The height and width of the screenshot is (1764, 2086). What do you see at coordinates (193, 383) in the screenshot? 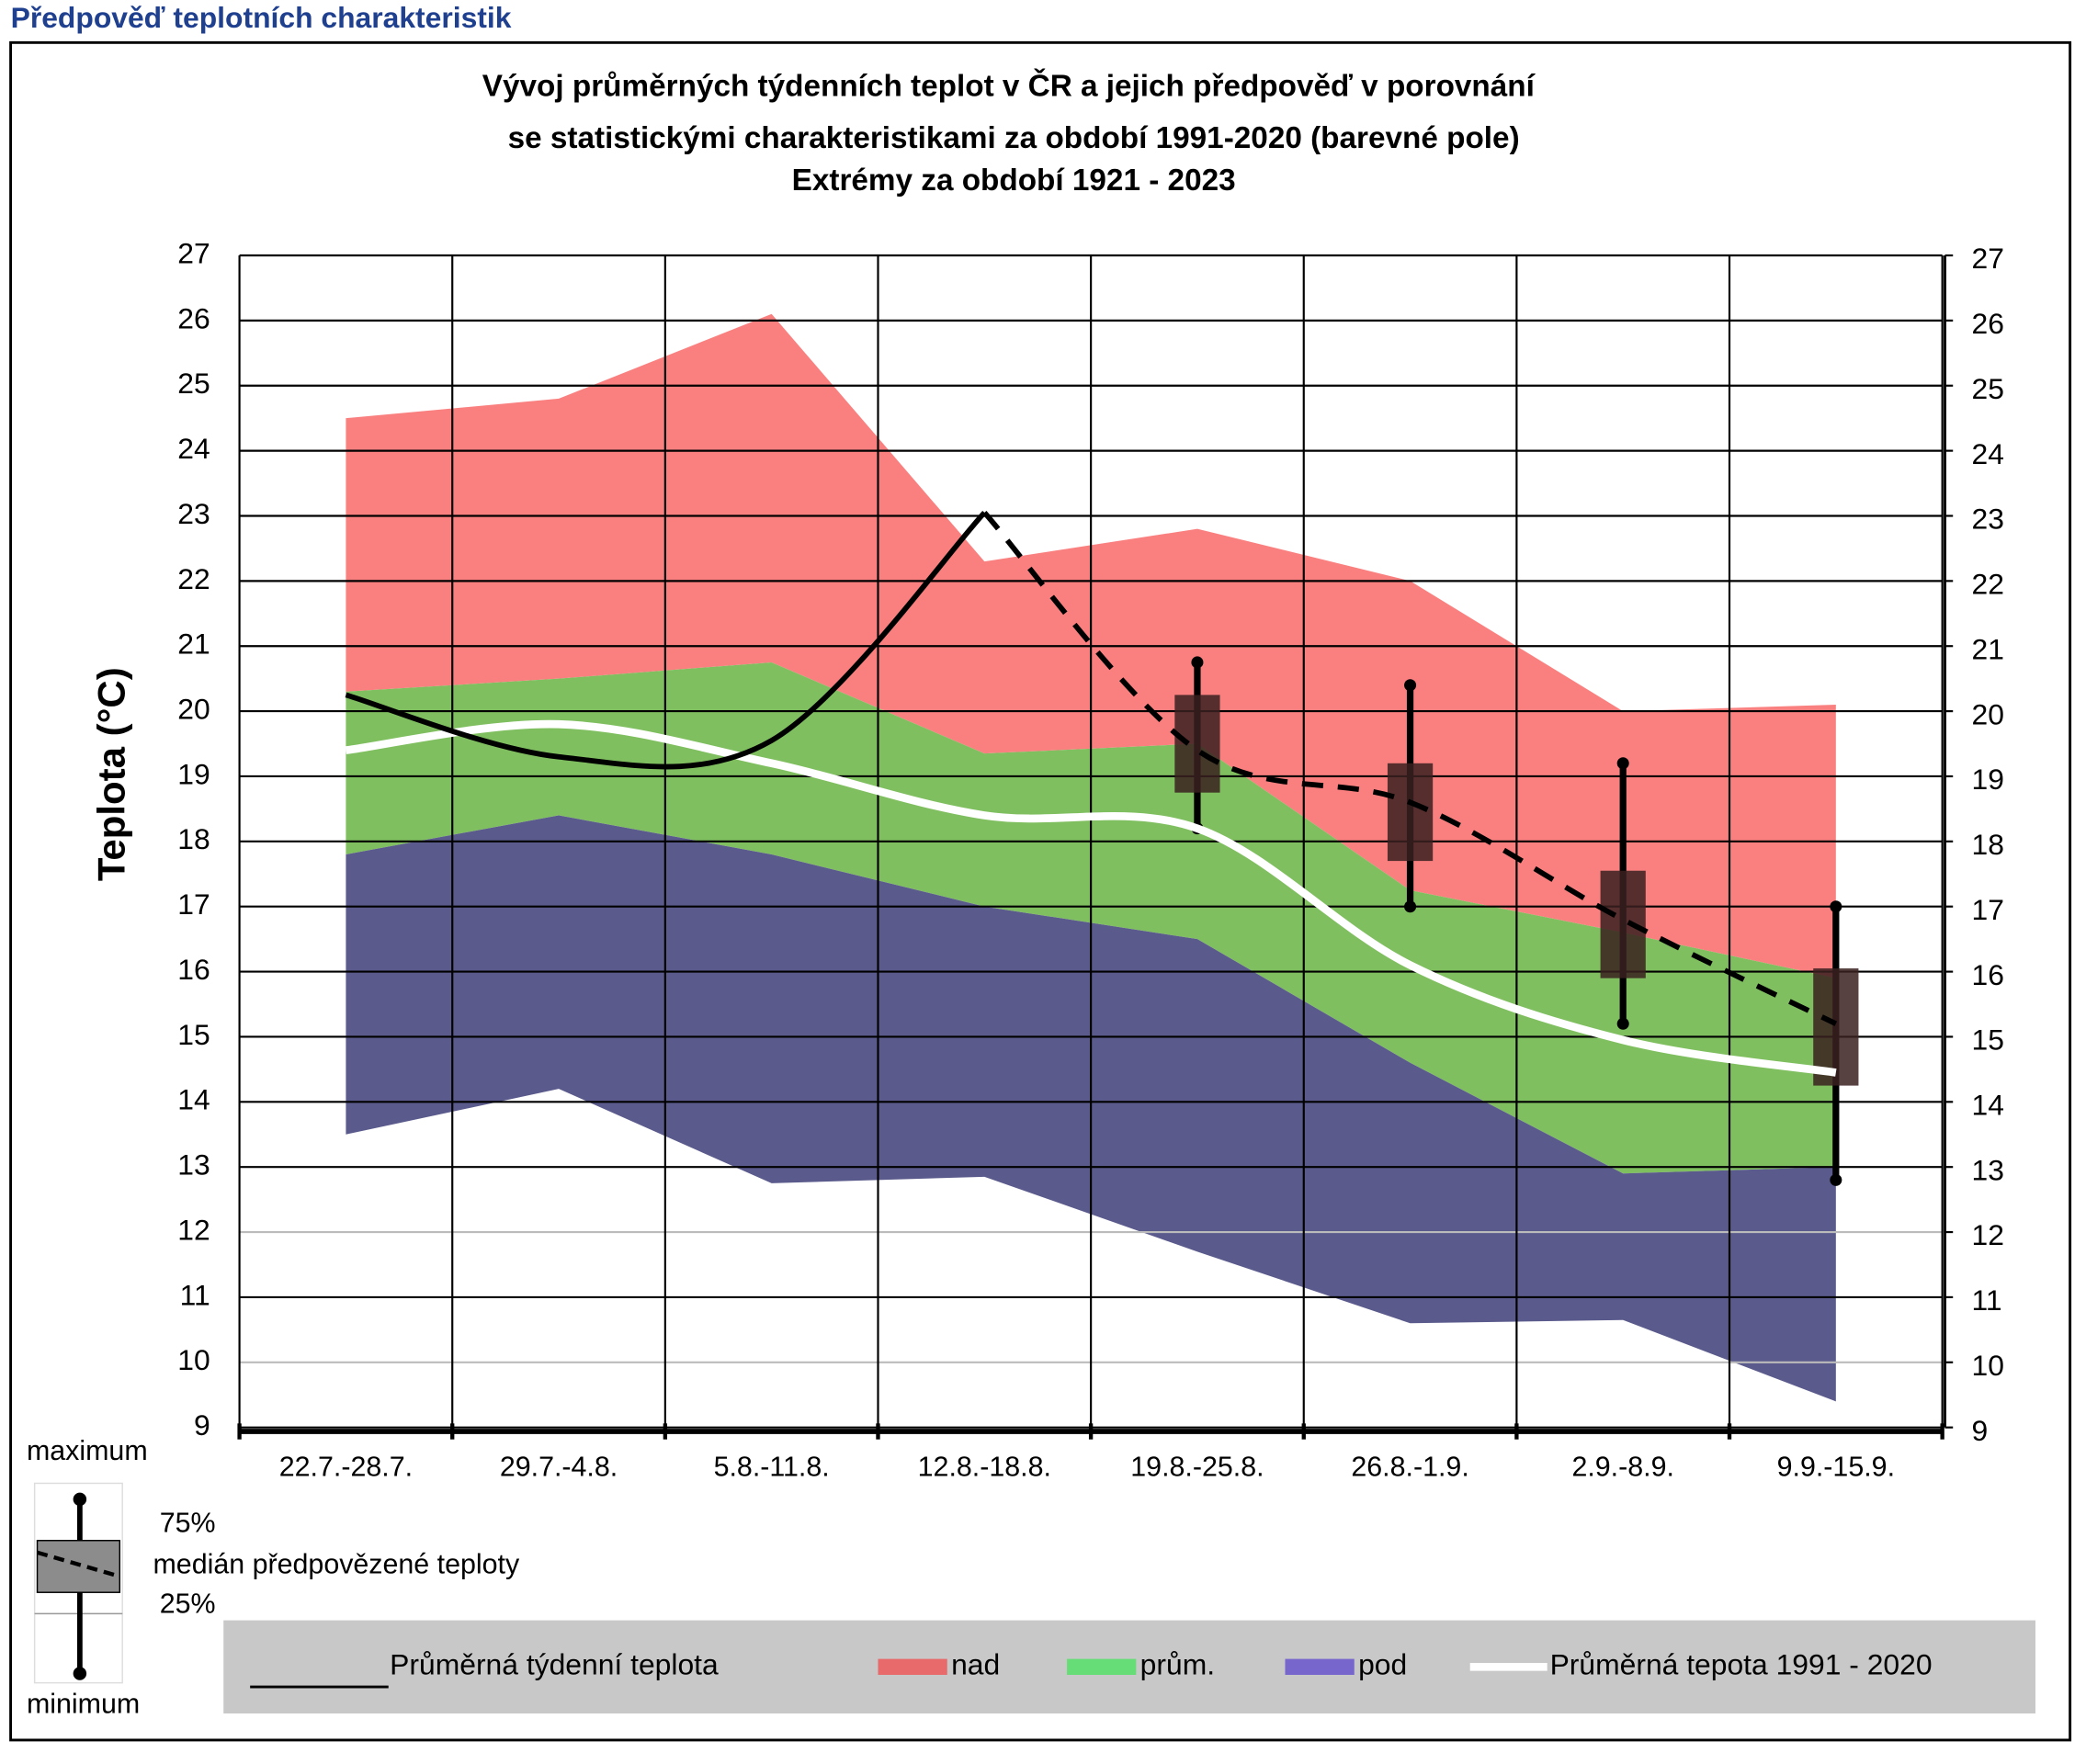
I see `y-tick-label: 25` at bounding box center [193, 383].